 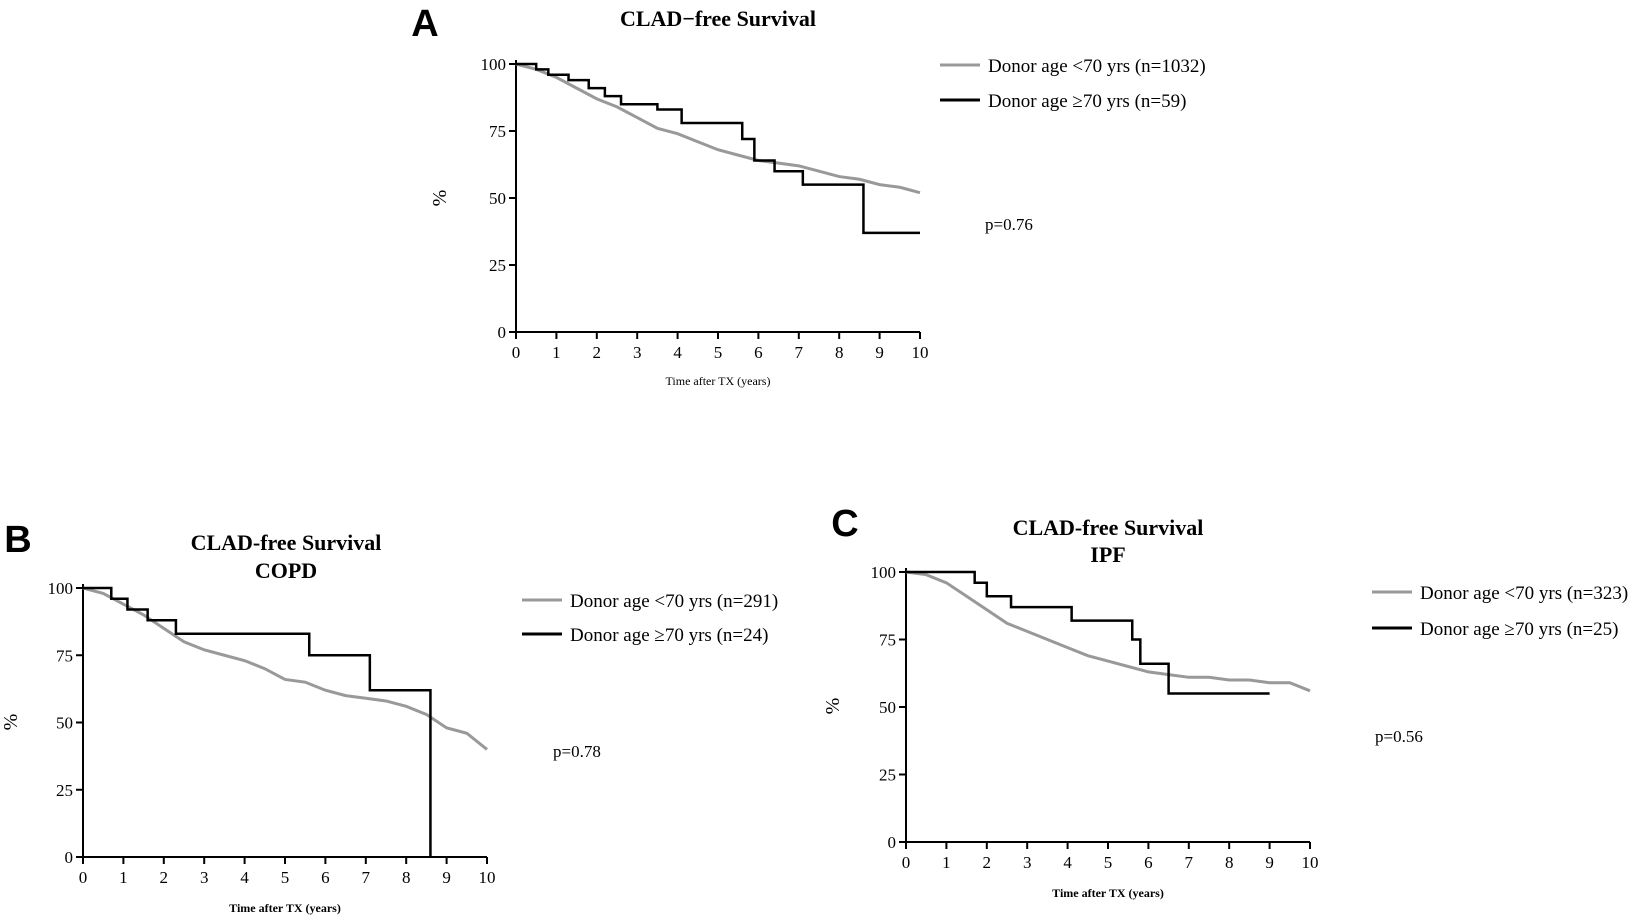 I want to click on chart-title: IPF, so click(x=1107, y=554).